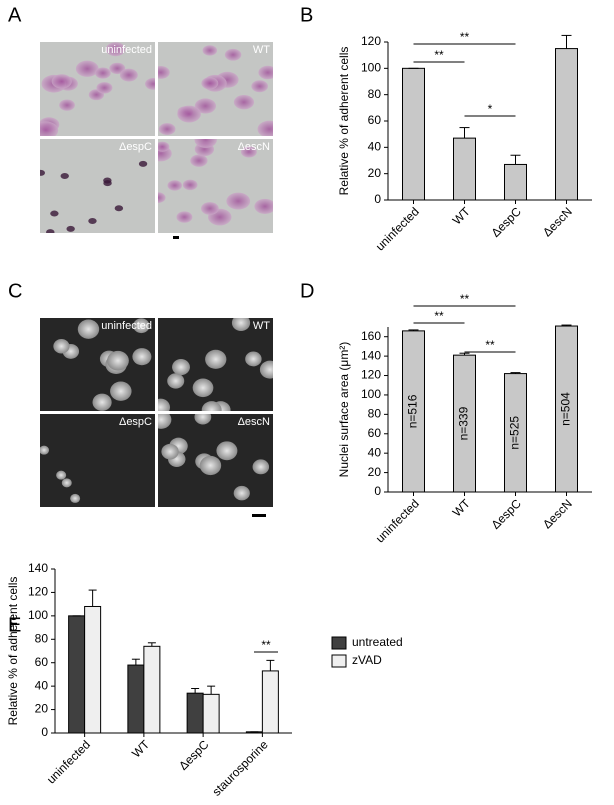  What do you see at coordinates (339, 643) in the screenshot?
I see `legend-swatch` at bounding box center [339, 643].